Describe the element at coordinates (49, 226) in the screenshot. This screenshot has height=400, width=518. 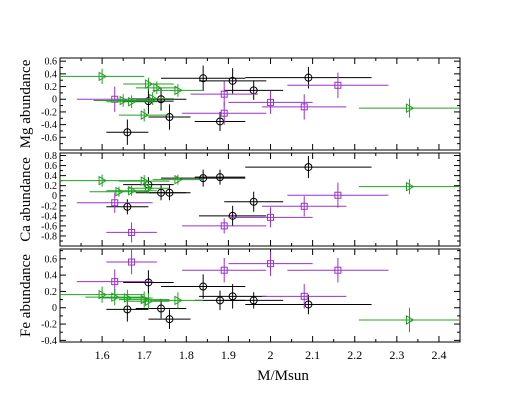
I see `ca-y-tick-label: -0.6` at that location.